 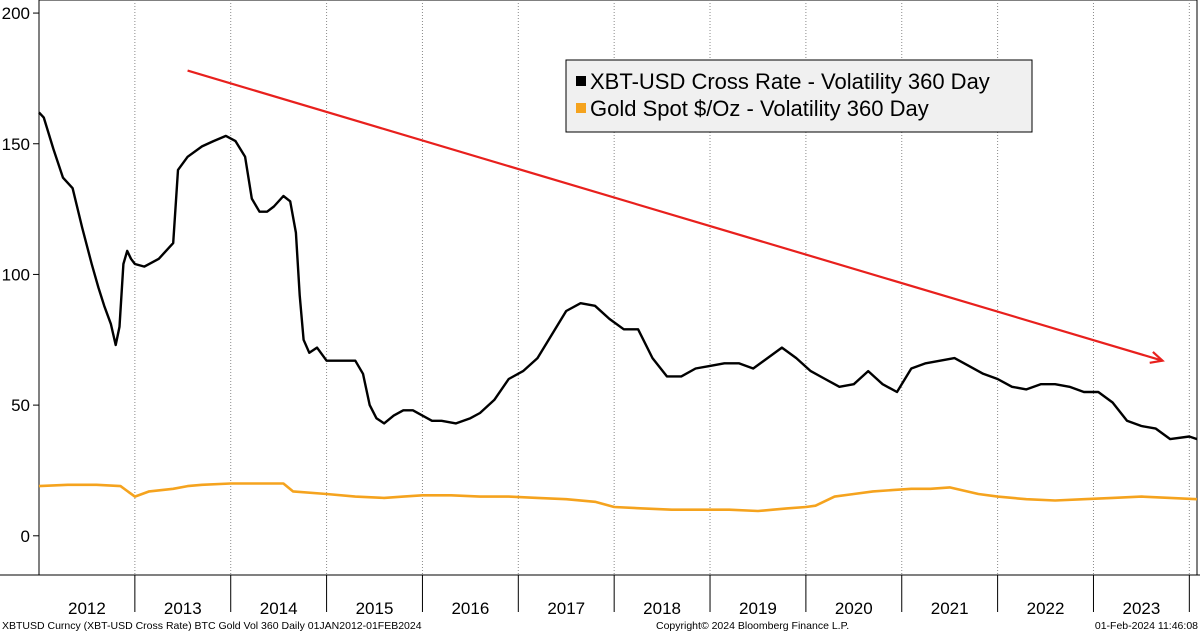 I want to click on x-tick-label-2019: 2019, so click(x=758, y=608).